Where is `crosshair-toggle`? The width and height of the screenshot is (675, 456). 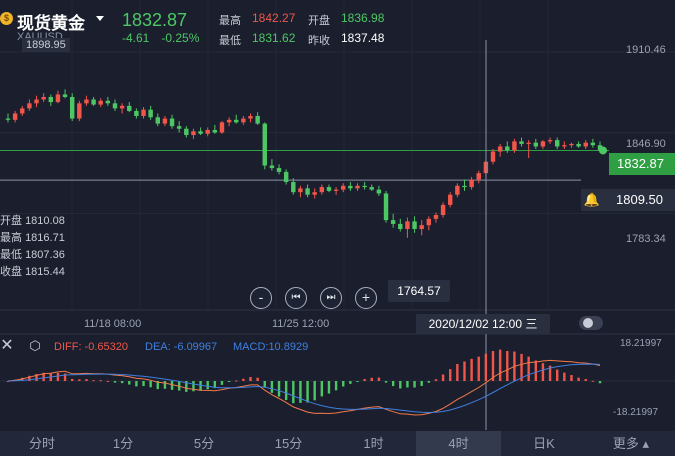
crosshair-toggle is located at coordinates (591, 323).